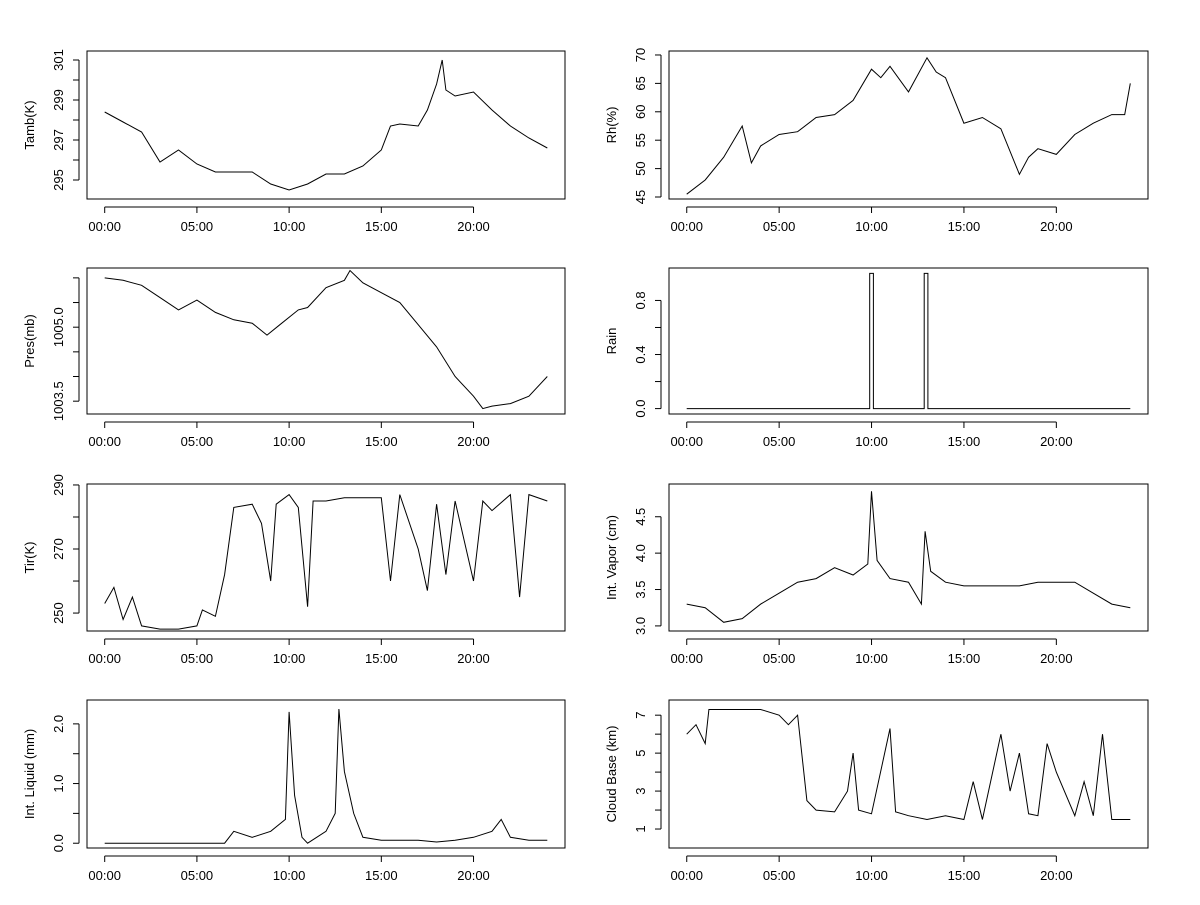  I want to click on y-tick-label: 5, so click(640, 753).